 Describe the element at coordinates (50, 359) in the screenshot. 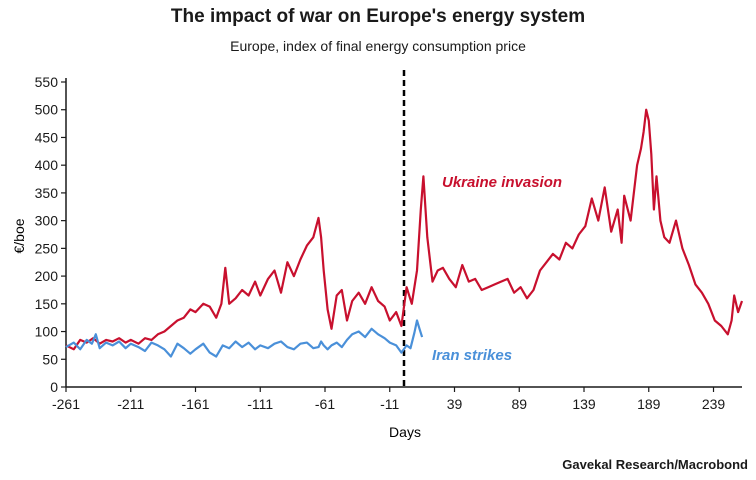

I see `y-tick-label: 50` at that location.